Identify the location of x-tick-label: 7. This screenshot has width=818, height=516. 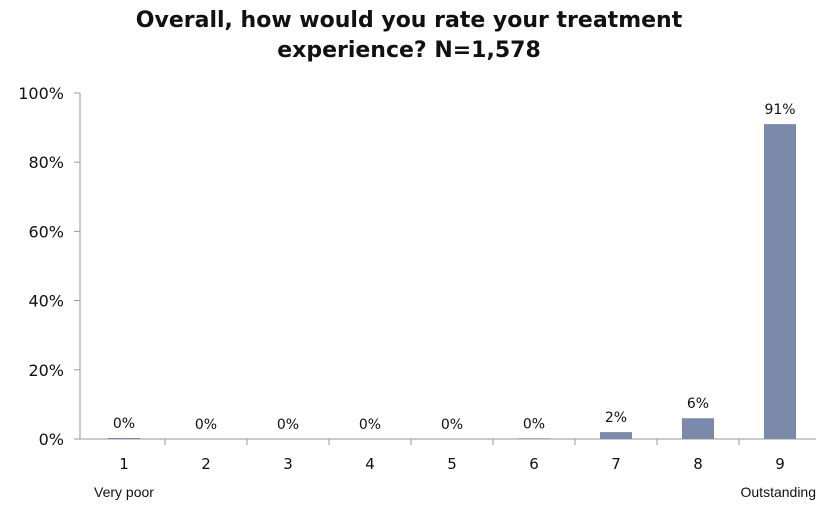
(616, 464).